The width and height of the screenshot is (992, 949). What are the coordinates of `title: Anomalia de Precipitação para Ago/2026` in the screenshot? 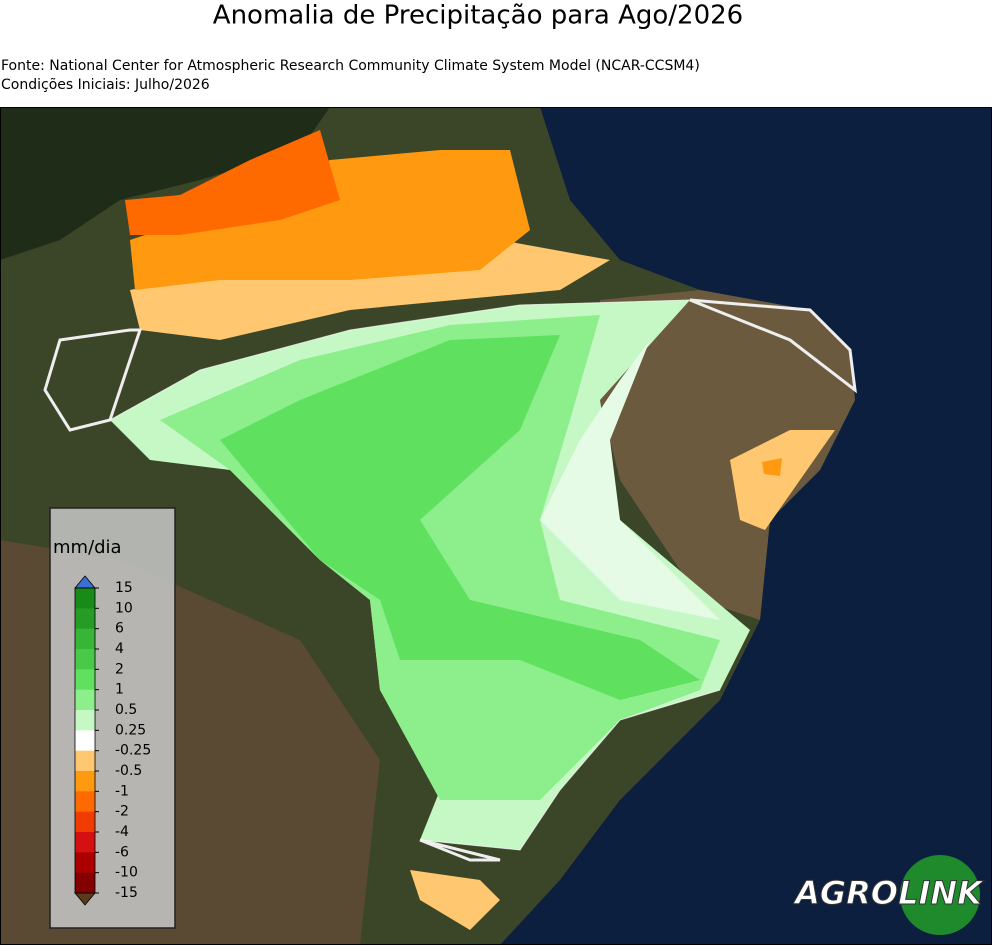 It's located at (478, 16).